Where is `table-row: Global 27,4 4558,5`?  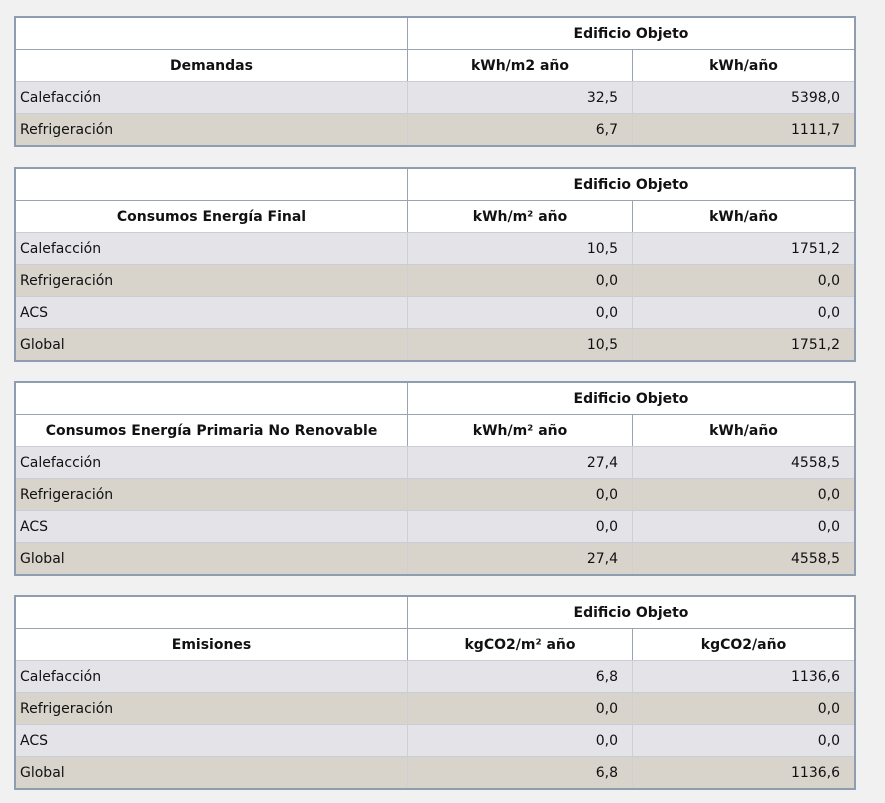 table-row: Global 27,4 4558,5 is located at coordinates (435, 558).